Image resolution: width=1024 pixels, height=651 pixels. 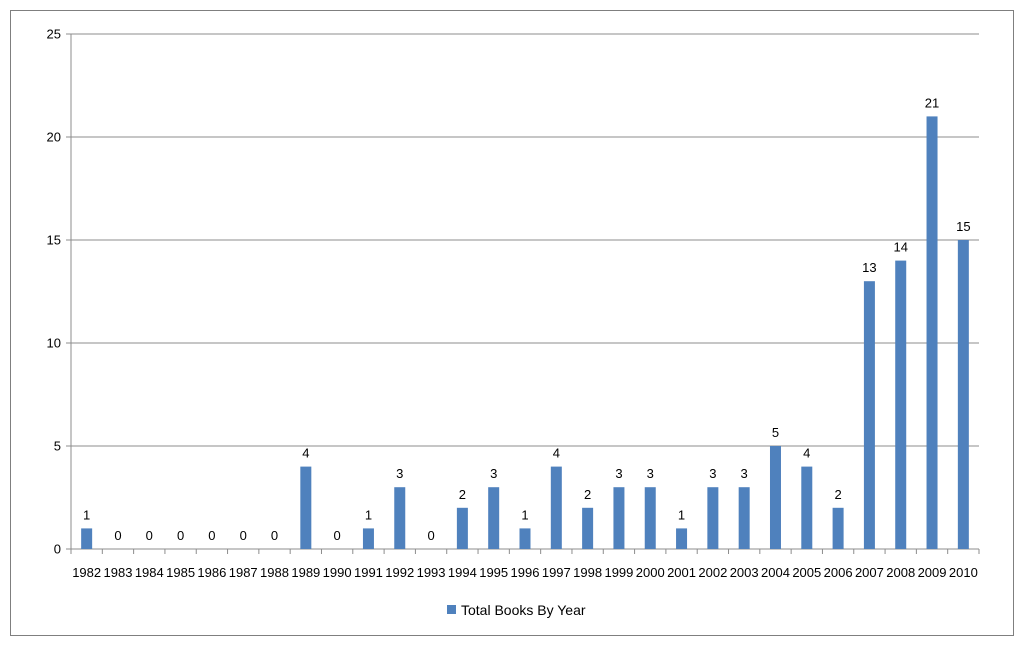 I want to click on x-tick-label: 1998, so click(x=587, y=572).